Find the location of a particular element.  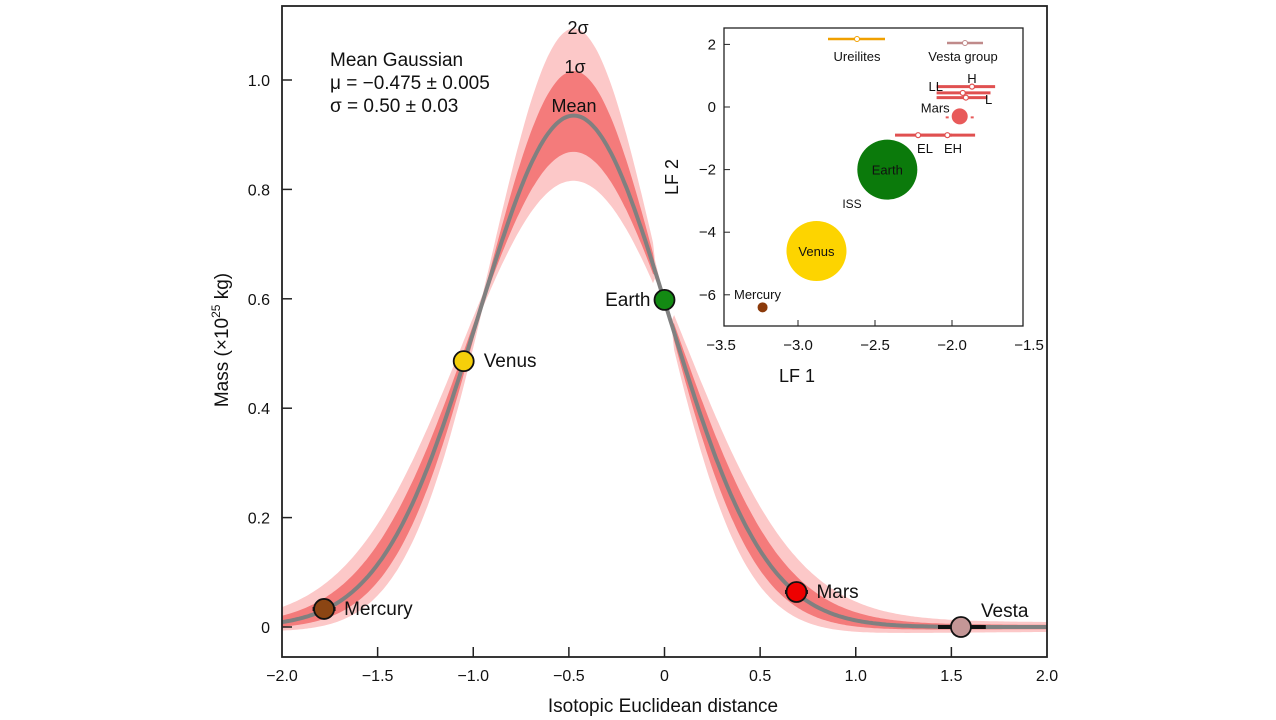

inset-y-tick-label: −6 is located at coordinates (707, 295).